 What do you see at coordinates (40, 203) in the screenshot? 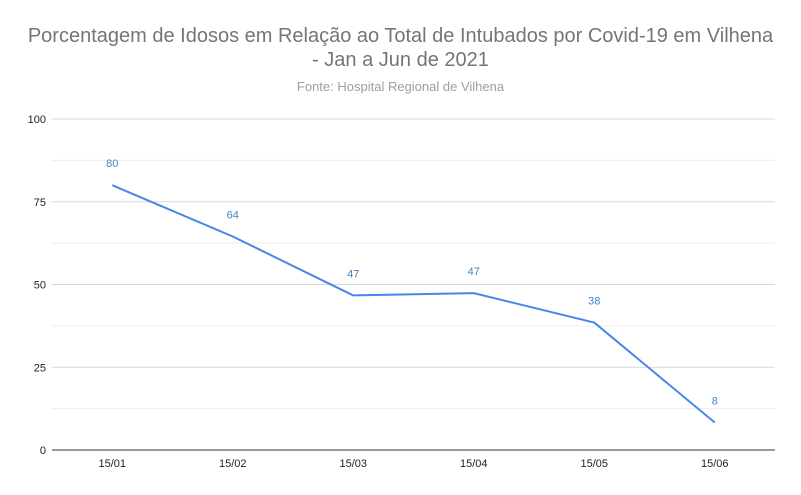
I see `y-tick-label: 75` at bounding box center [40, 203].